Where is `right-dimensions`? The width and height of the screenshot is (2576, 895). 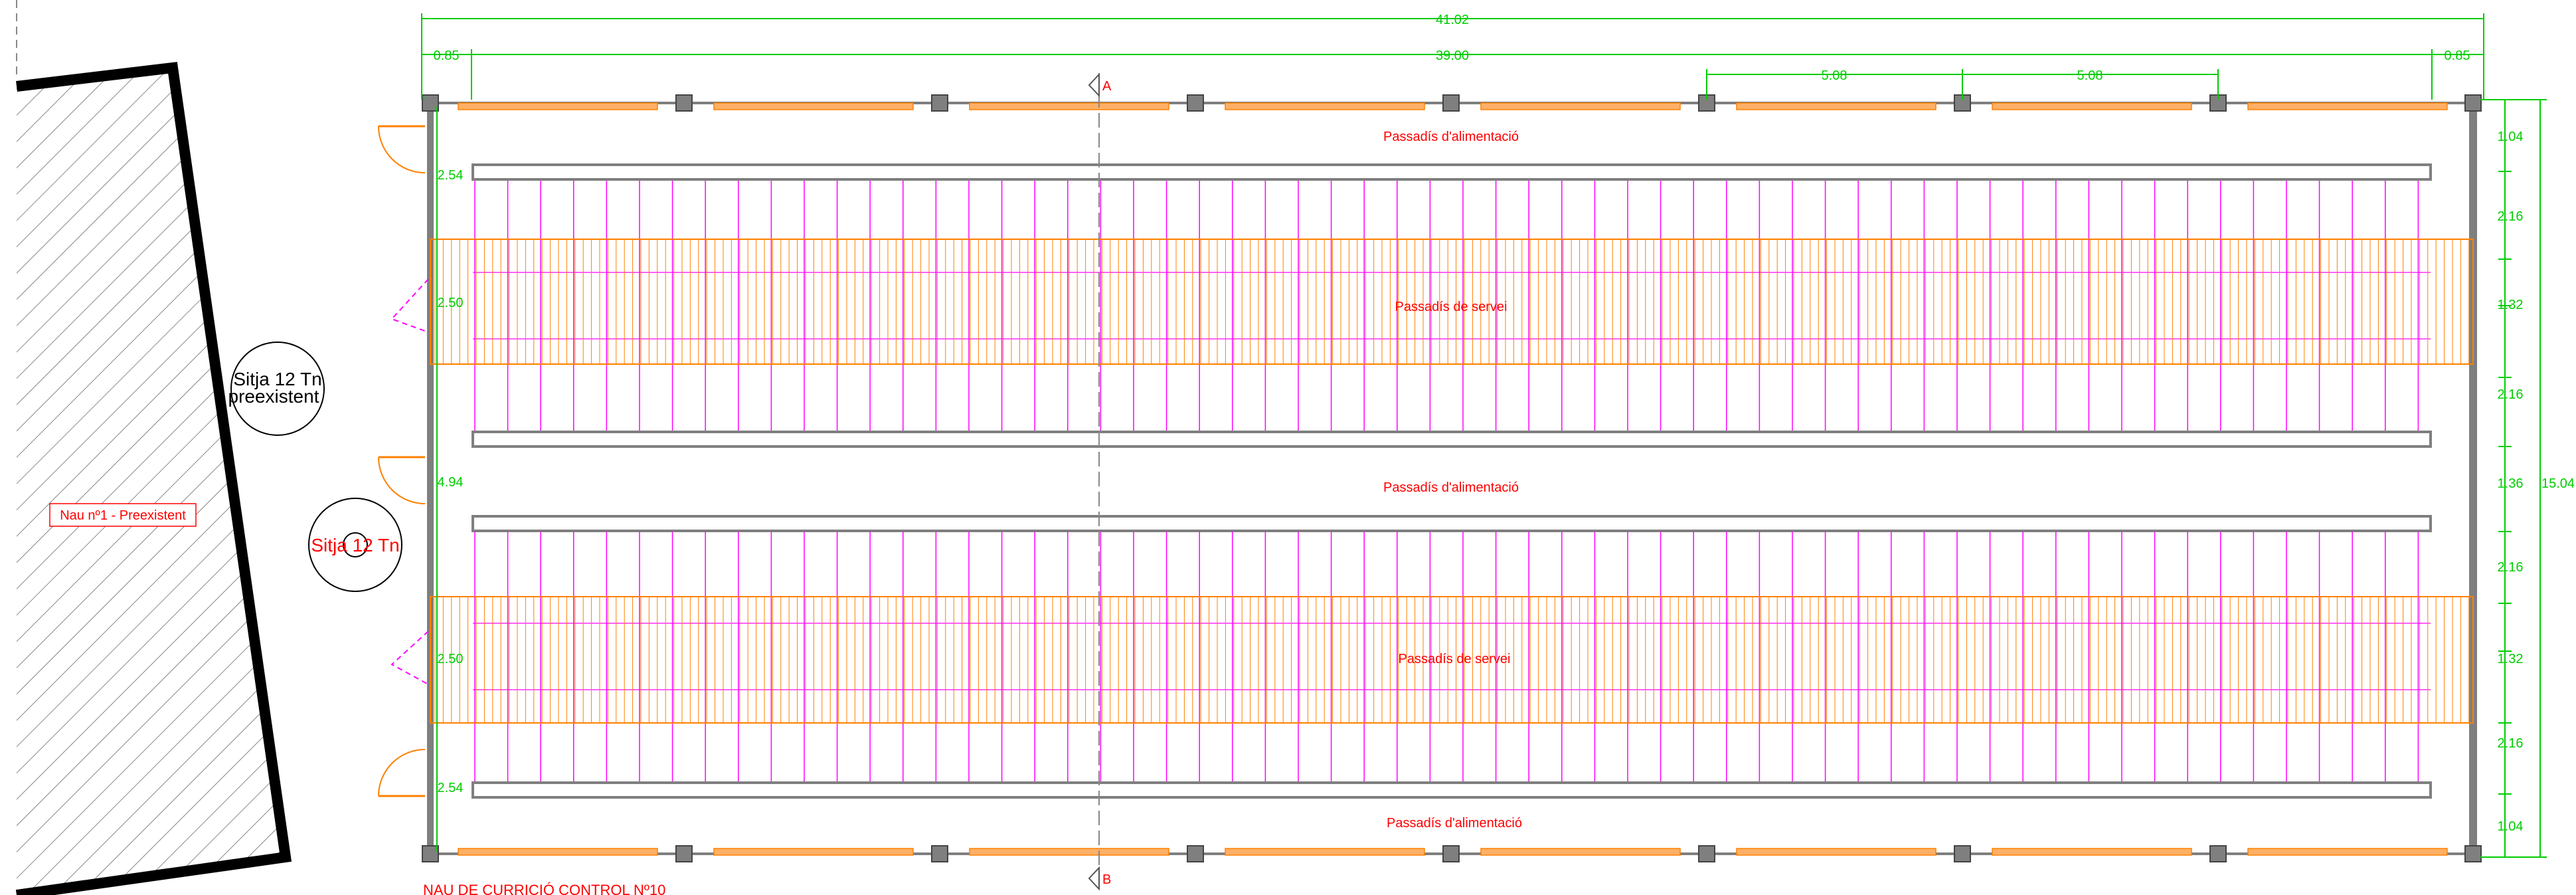
right-dimensions is located at coordinates (2513, 478).